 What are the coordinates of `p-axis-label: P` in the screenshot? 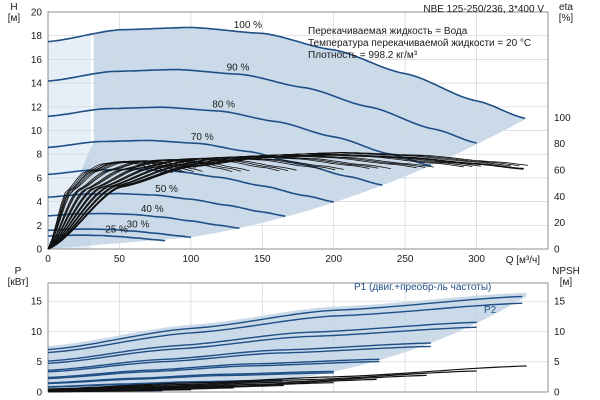 It's located at (18, 271).